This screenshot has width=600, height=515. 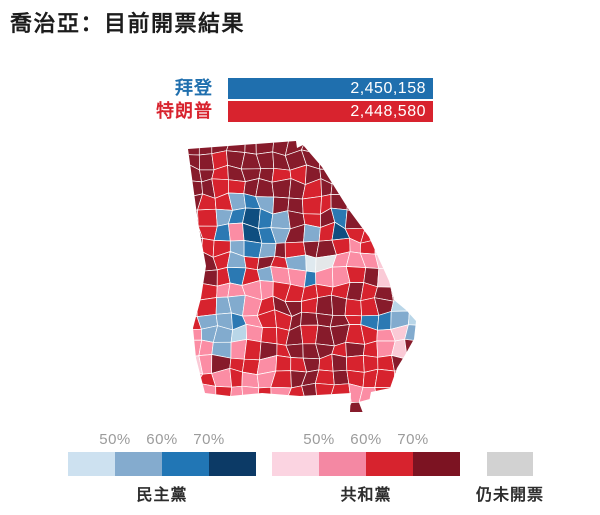 I want to click on legend-republican-ticks: 50% 60% 70%, so click(x=366, y=440).